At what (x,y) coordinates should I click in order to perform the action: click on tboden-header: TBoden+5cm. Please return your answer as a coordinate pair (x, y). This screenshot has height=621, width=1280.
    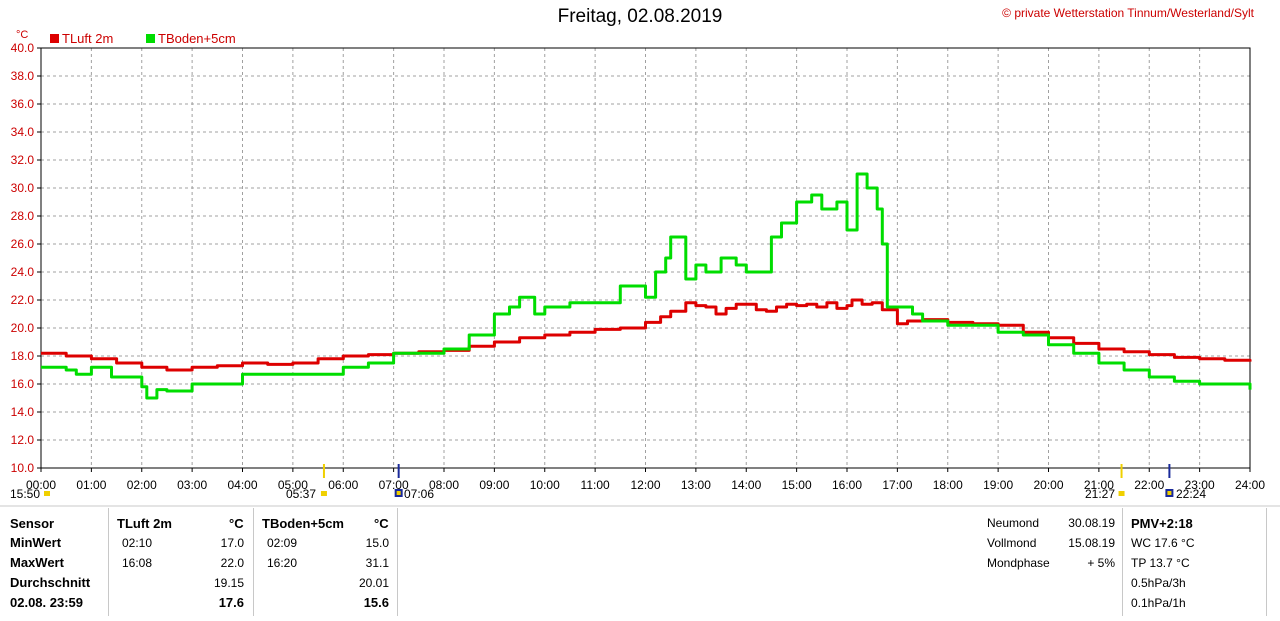
    Looking at the image, I should click on (303, 523).